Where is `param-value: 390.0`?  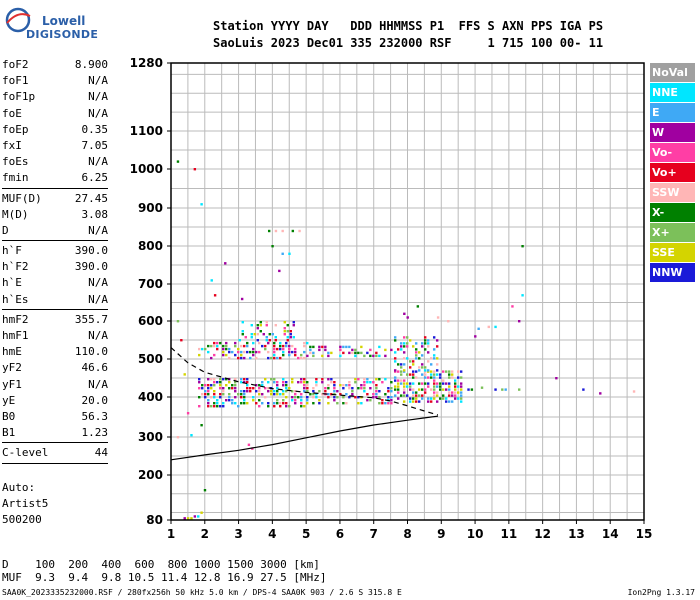 param-value: 390.0 is located at coordinates (91, 267).